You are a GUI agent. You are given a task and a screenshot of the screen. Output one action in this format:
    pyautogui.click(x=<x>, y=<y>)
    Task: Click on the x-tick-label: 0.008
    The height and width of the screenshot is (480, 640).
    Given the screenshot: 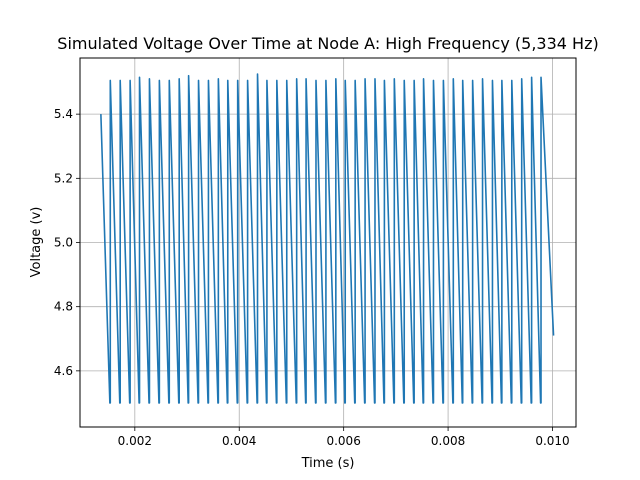 What is the action you would take?
    pyautogui.click(x=448, y=441)
    